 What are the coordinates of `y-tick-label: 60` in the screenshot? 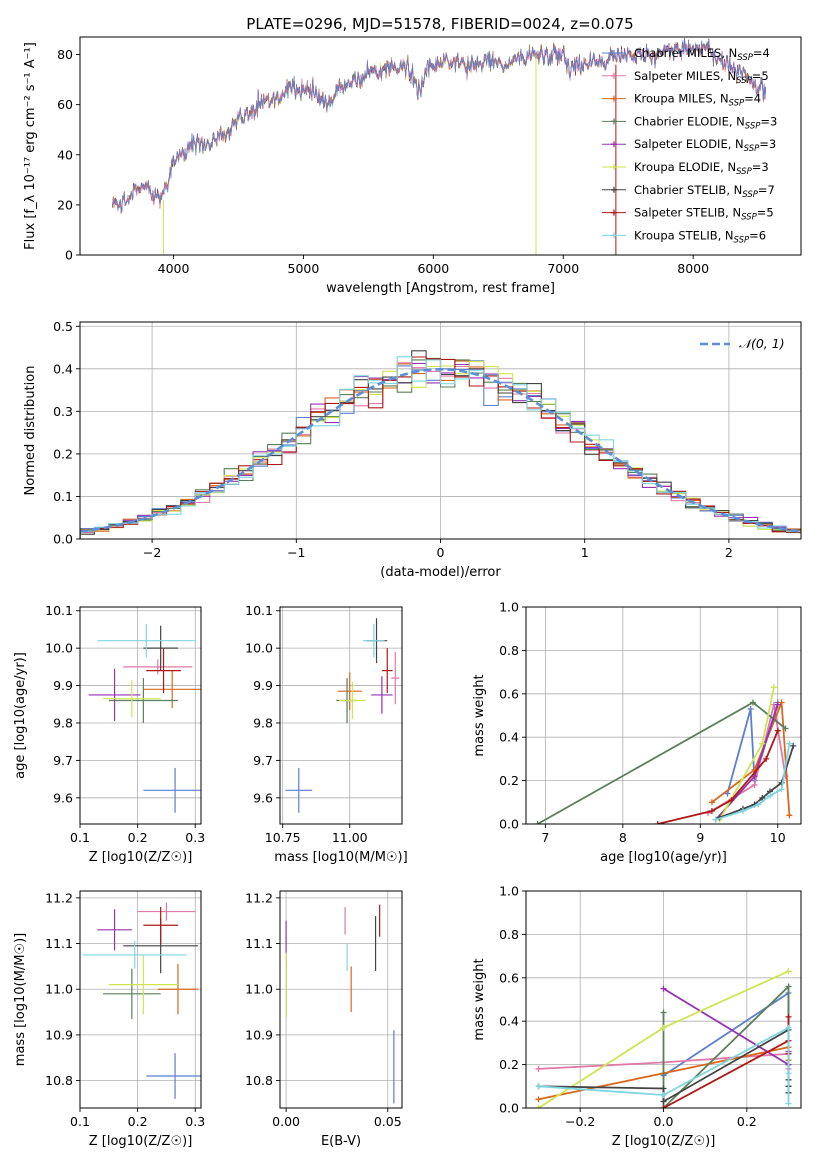 It's located at (65, 104).